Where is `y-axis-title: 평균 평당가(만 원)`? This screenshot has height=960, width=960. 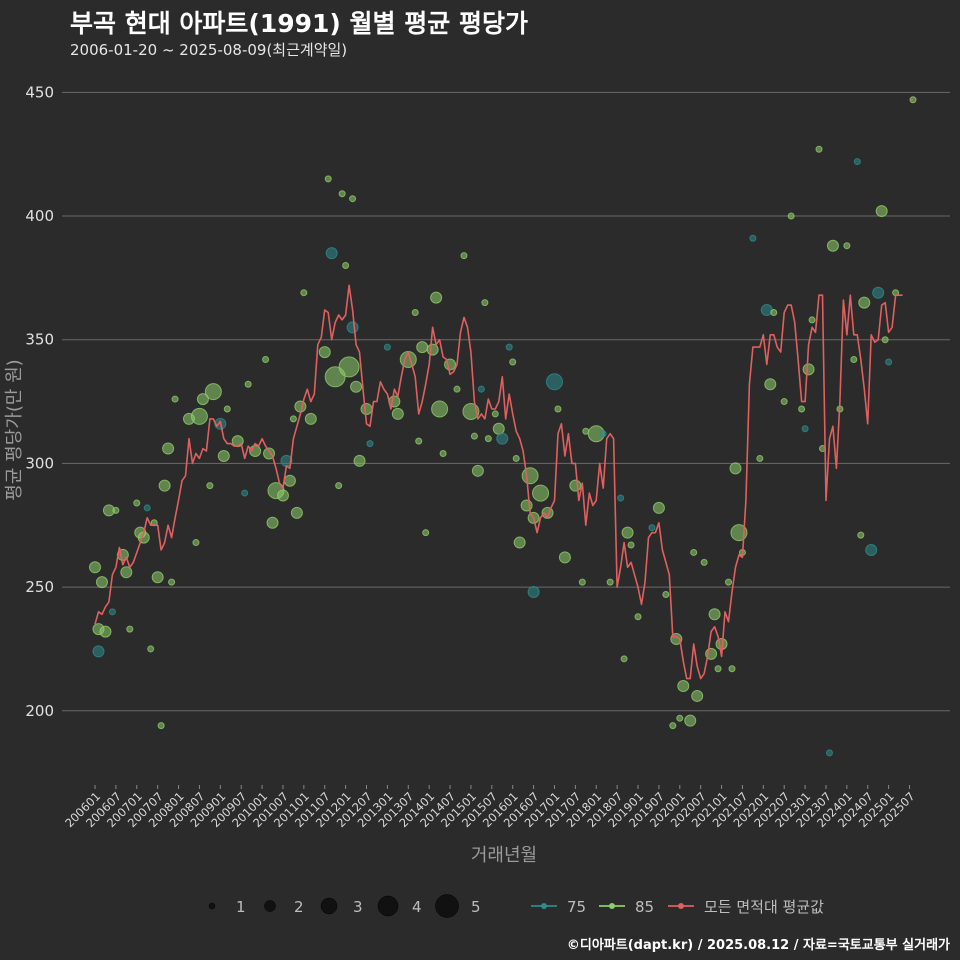
y-axis-title: 평균 평당가(만 원) is located at coordinates (14, 429).